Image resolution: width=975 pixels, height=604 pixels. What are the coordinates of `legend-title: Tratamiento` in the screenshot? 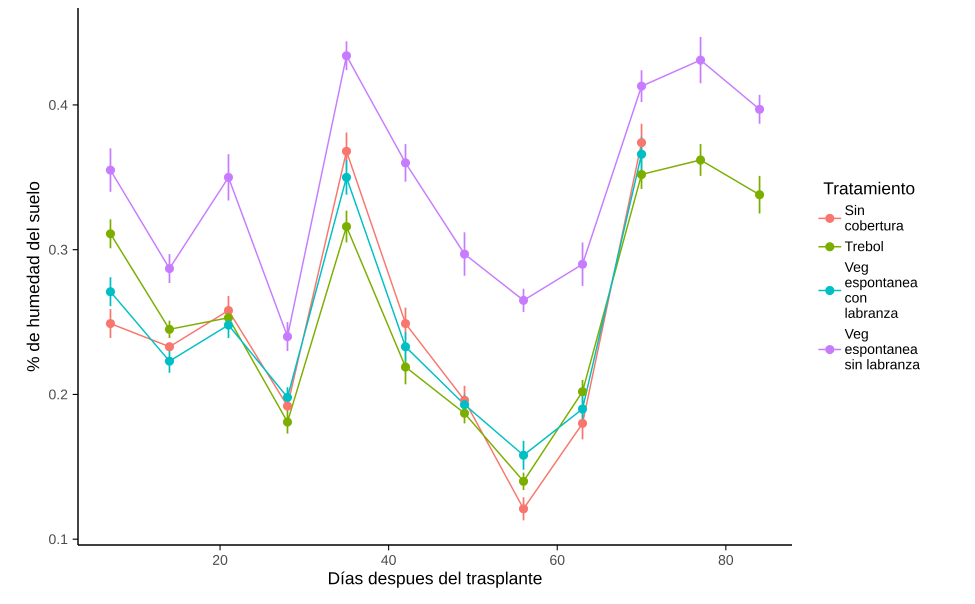 It's located at (869, 188).